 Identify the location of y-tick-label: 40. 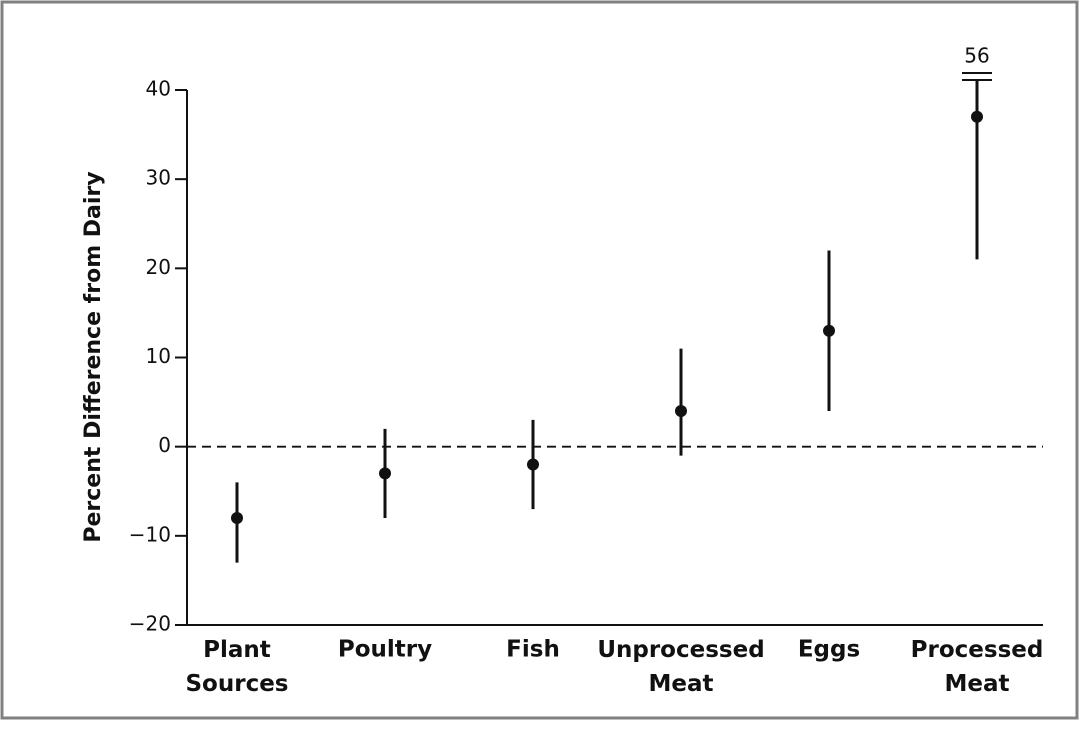
(158, 89).